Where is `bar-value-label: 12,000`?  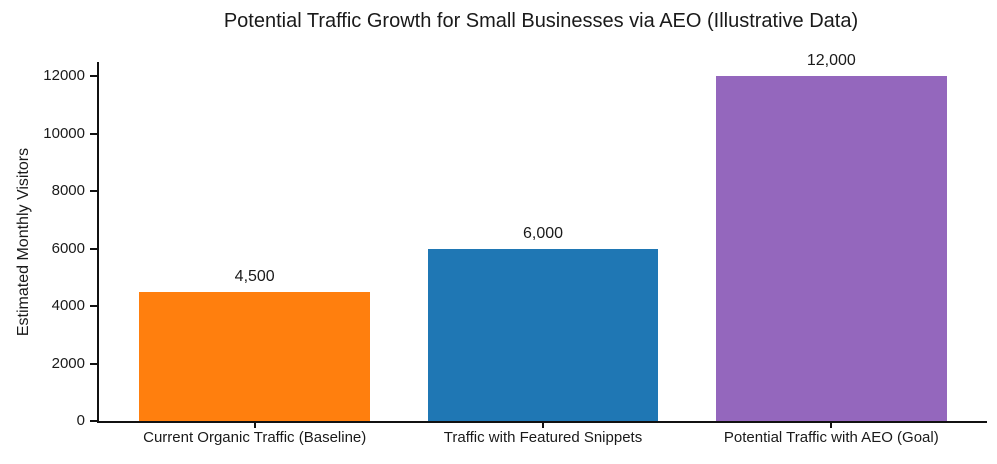
bar-value-label: 12,000 is located at coordinates (831, 61).